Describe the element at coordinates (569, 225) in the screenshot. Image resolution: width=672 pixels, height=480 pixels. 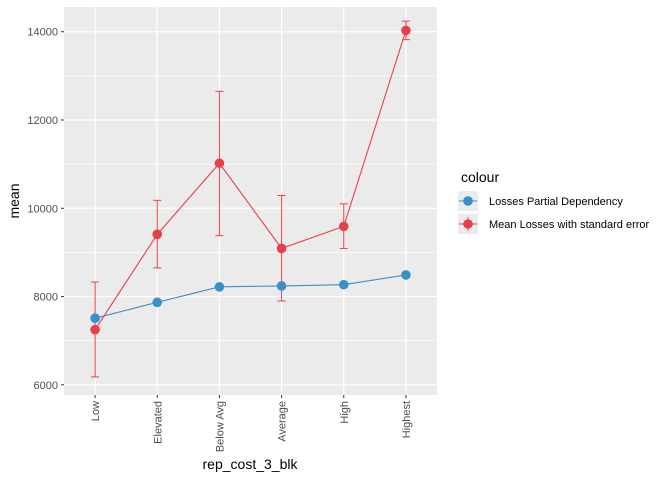
I see `legend-label-mean-losses: Mean Losses with standard error` at that location.